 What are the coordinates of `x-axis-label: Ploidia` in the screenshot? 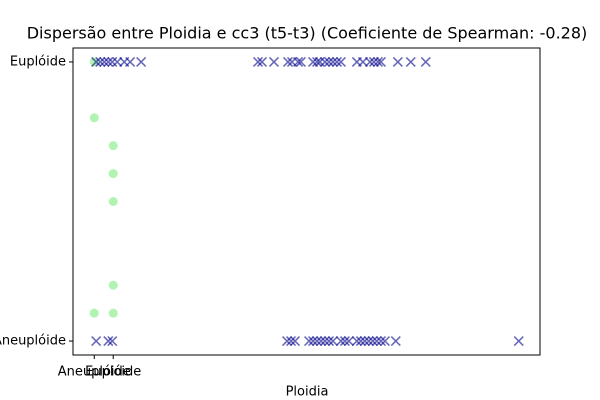 It's located at (307, 392).